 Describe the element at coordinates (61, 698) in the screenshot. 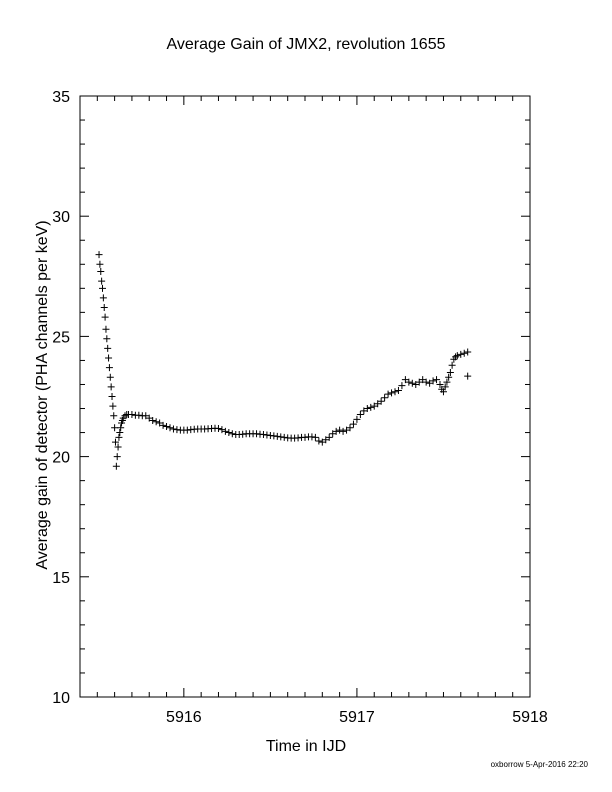

I see `y-tick-label: 10` at that location.